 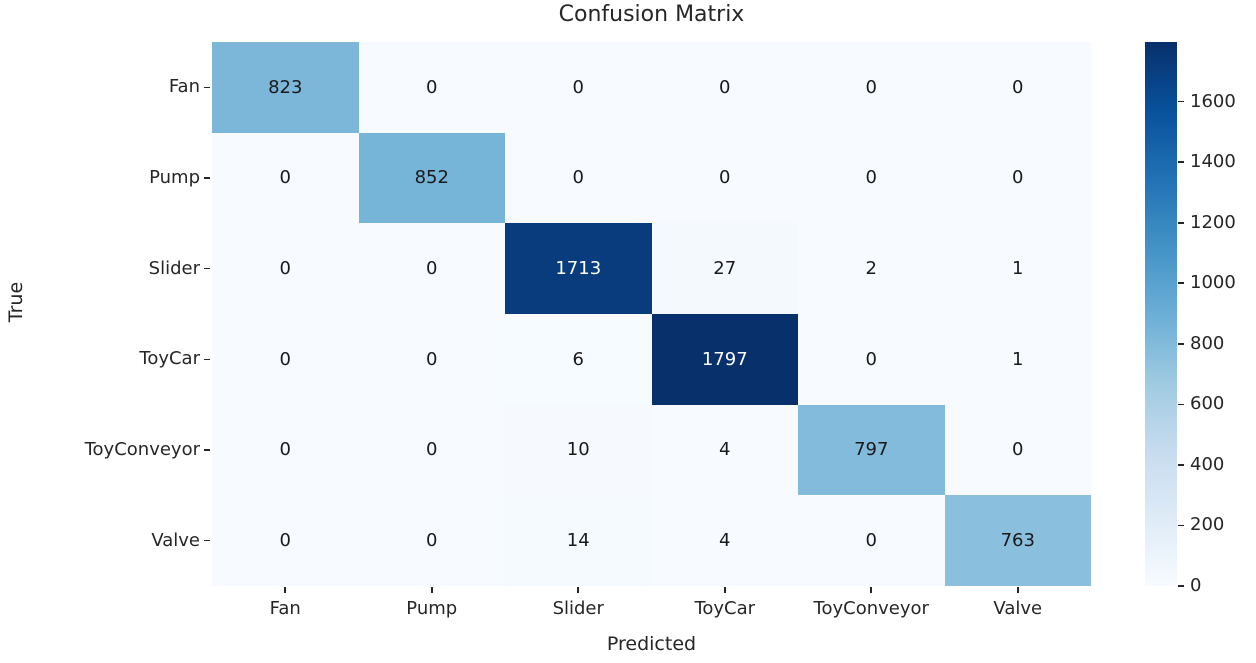 I want to click on heatmap-cell-ToyCar-Fan: 0, so click(x=285, y=359).